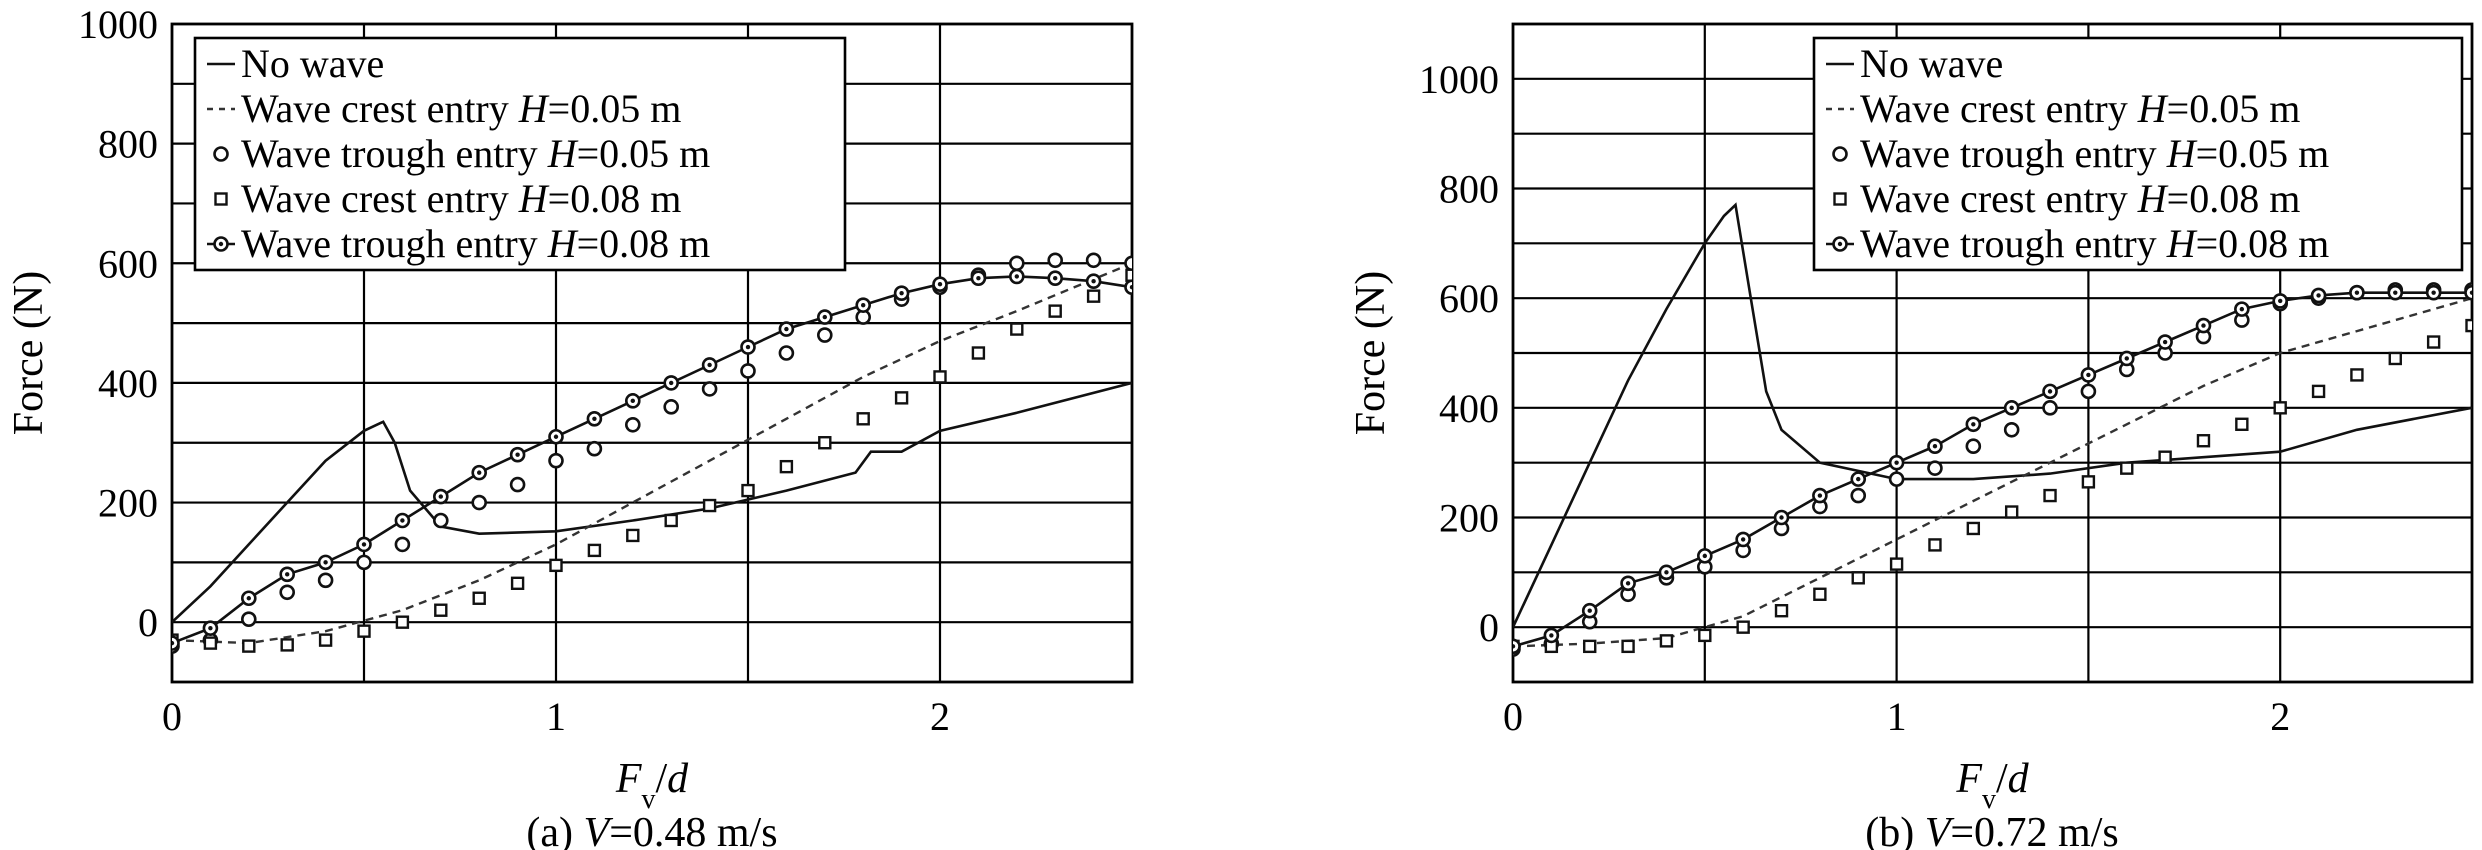  Describe the element at coordinates (1469, 189) in the screenshot. I see `y-tick-label: 800` at that location.